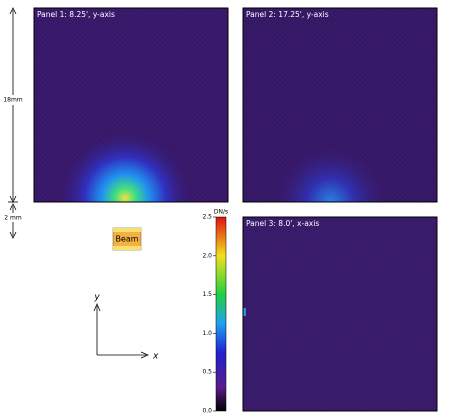 Image resolution: width=450 pixels, height=420 pixels. Describe the element at coordinates (207, 372) in the screenshot. I see `colorbar-tick-label: 0.5` at that location.